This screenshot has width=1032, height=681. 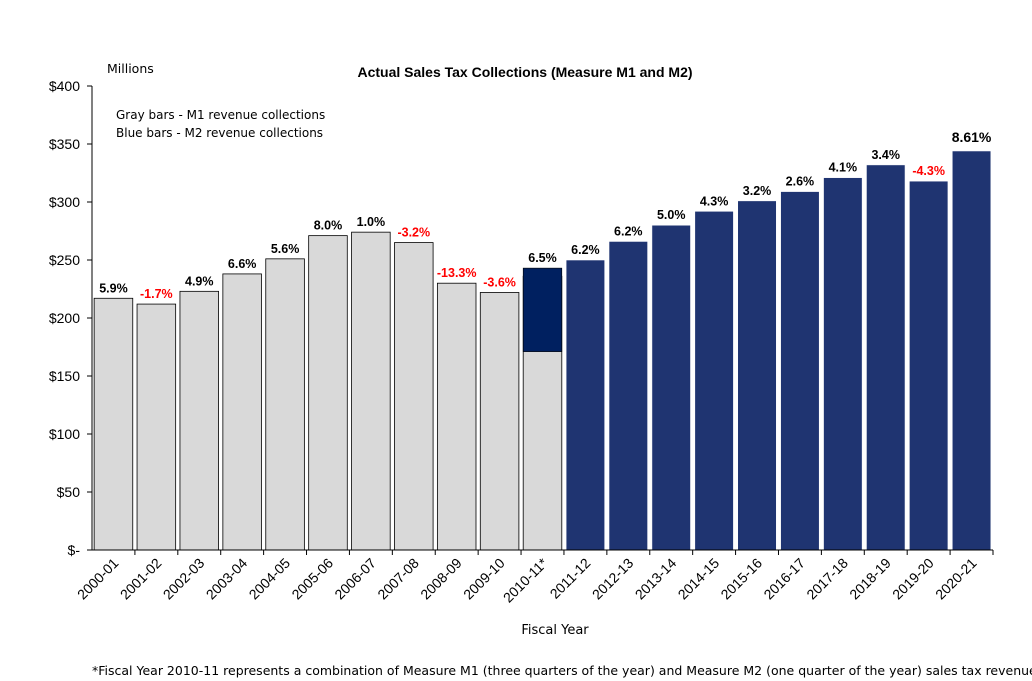 What do you see at coordinates (64, 376) in the screenshot?
I see `y-tick-label: $150` at bounding box center [64, 376].